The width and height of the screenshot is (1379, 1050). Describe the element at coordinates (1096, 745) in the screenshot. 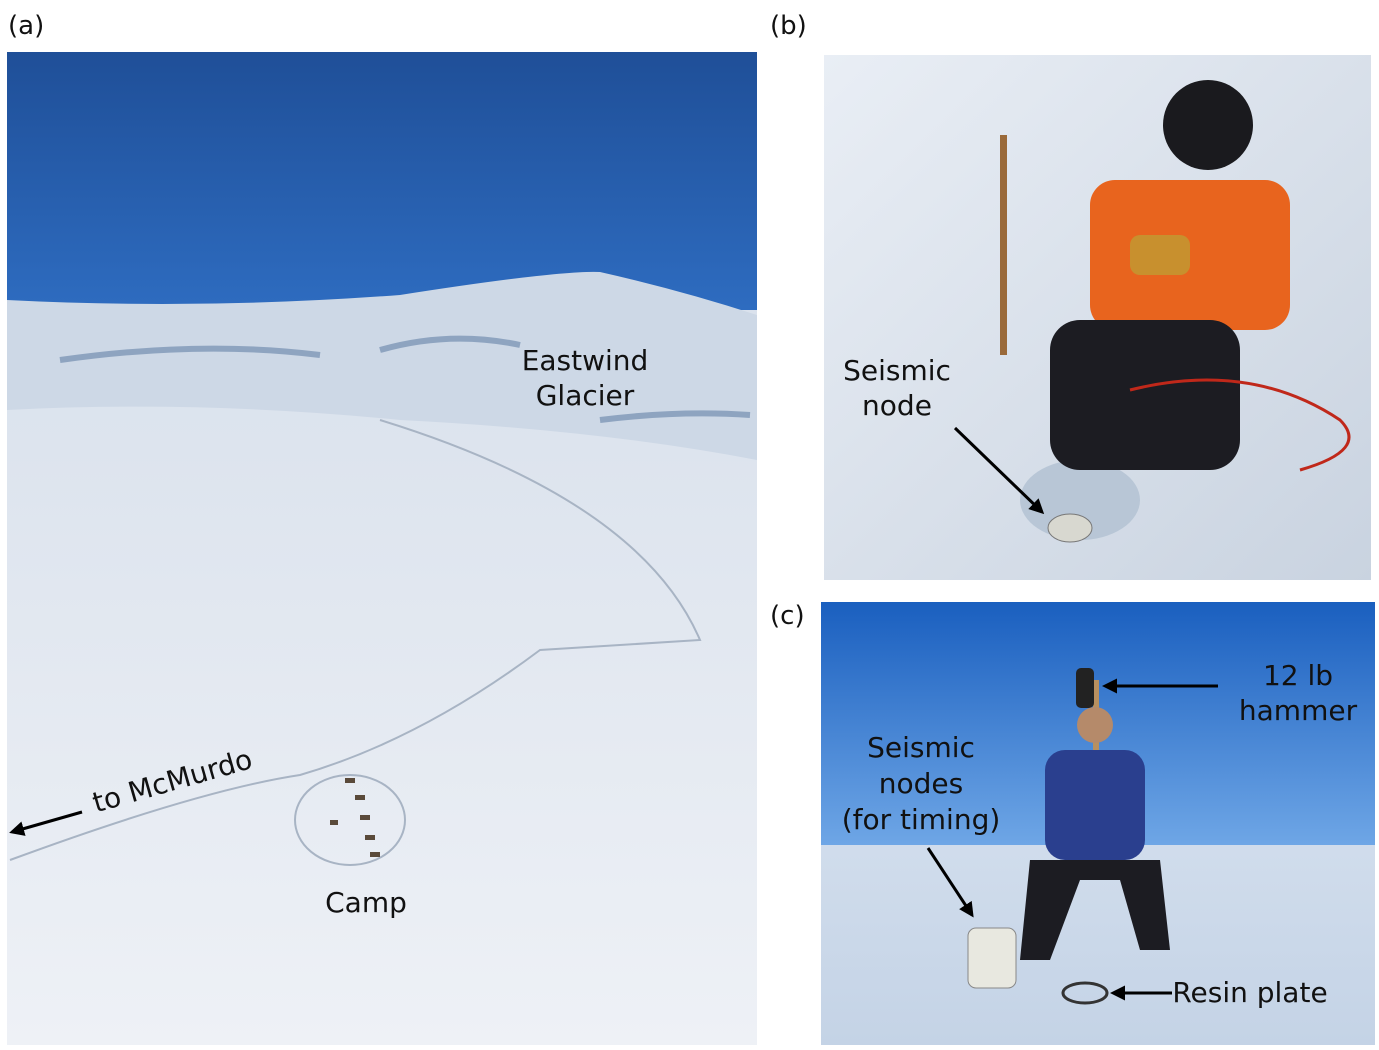

I see `hammer-handle` at that location.